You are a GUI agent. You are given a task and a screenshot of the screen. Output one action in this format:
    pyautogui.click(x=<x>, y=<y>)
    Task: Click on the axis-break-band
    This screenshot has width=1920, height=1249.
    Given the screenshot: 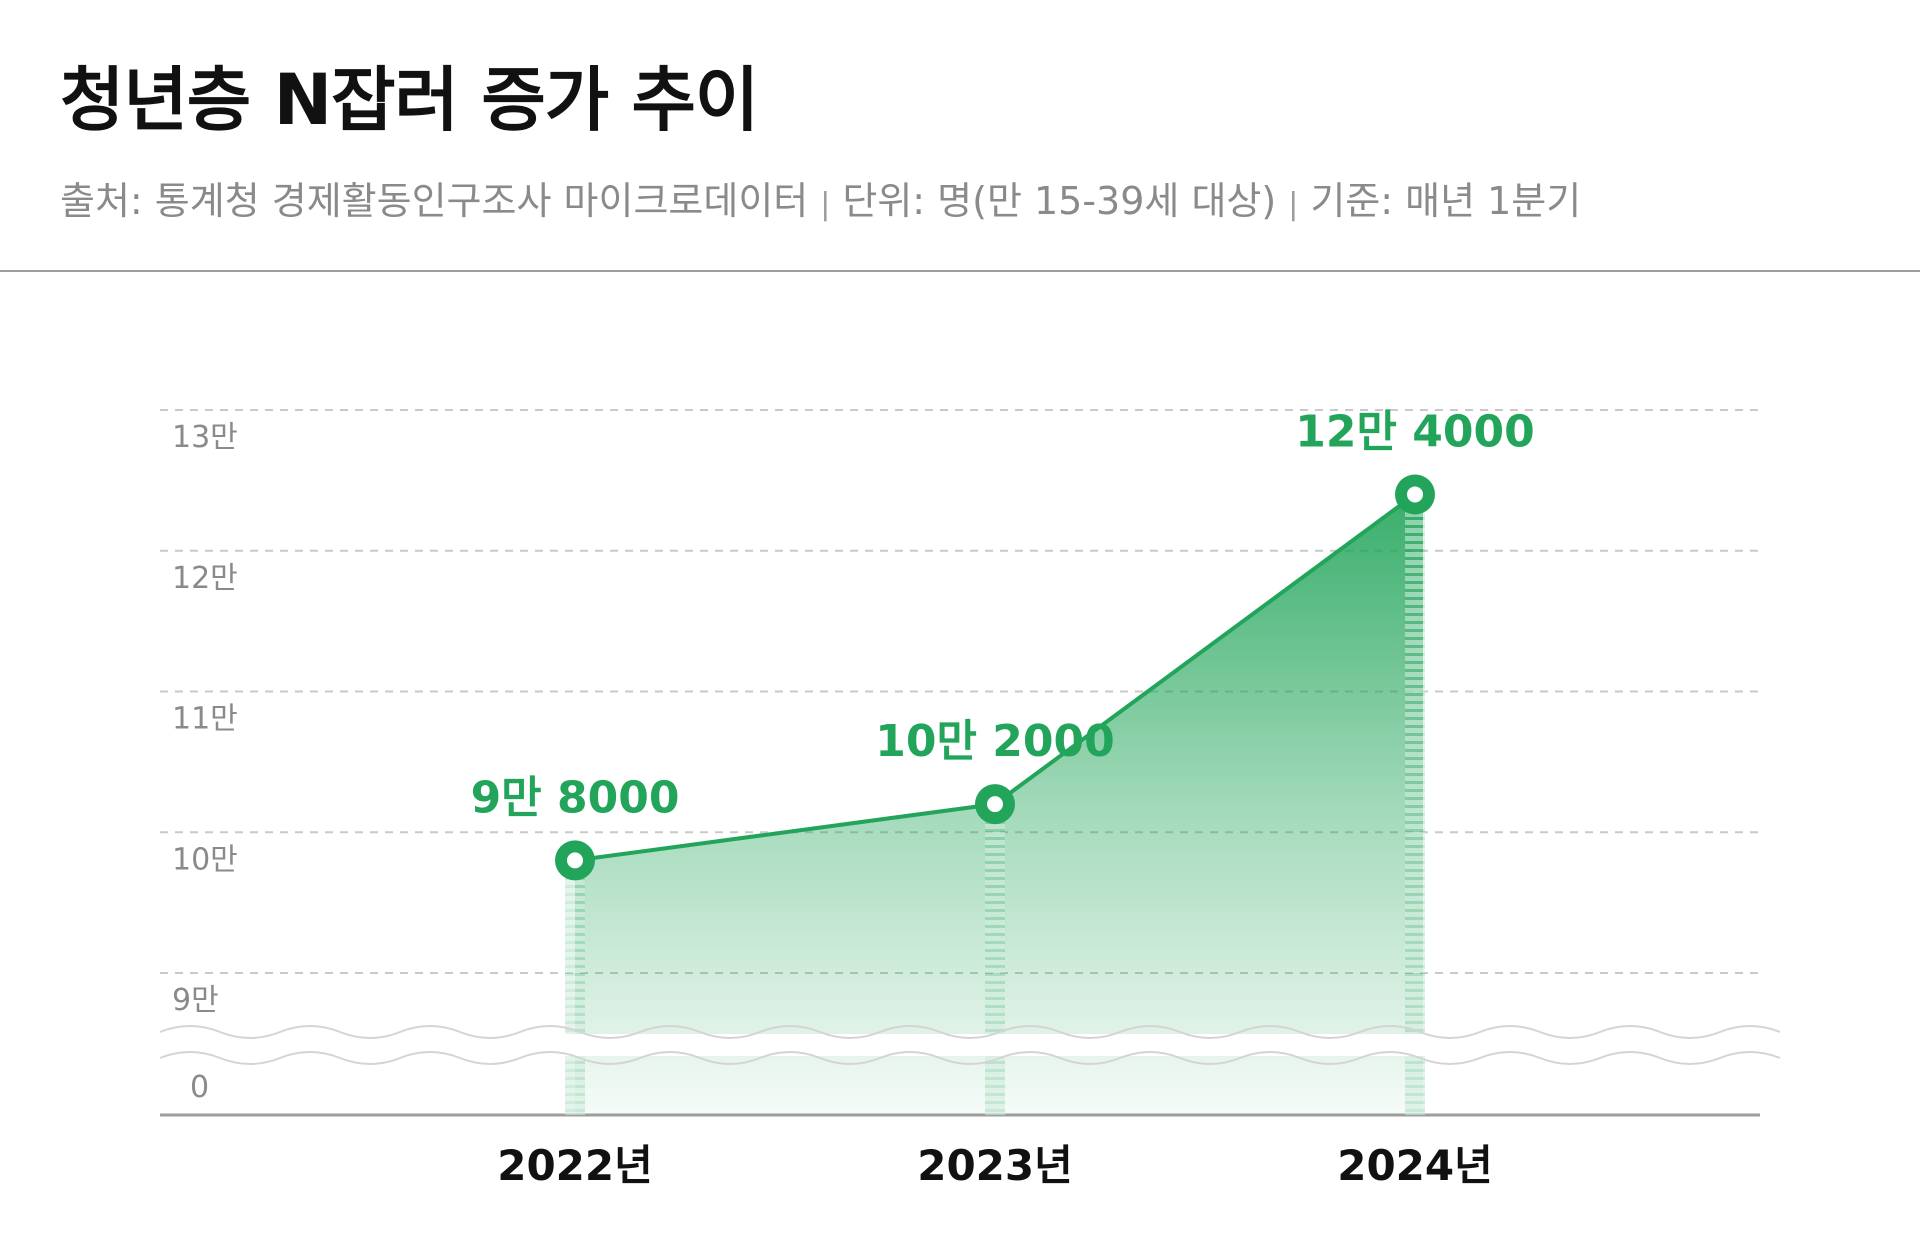 What is the action you would take?
    pyautogui.click(x=960, y=1045)
    